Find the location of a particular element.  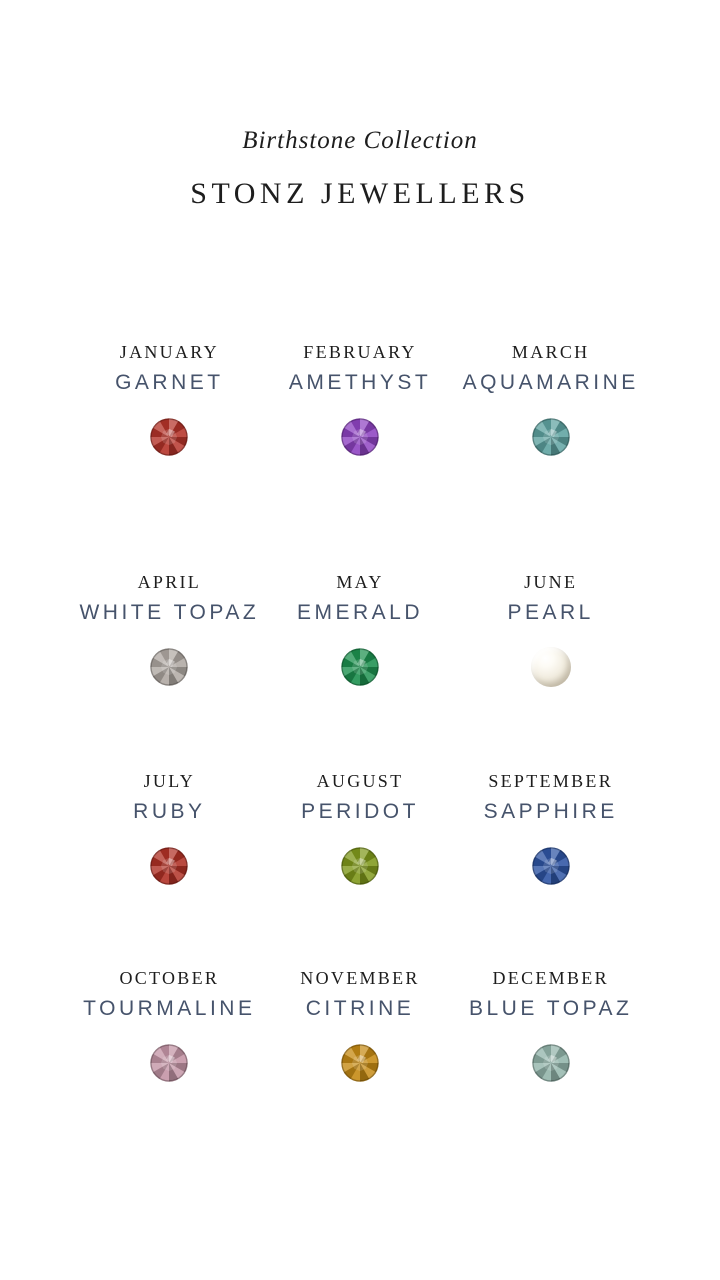

cell-september: SEPTEMBER SAPPHIRE is located at coordinates (550, 827).